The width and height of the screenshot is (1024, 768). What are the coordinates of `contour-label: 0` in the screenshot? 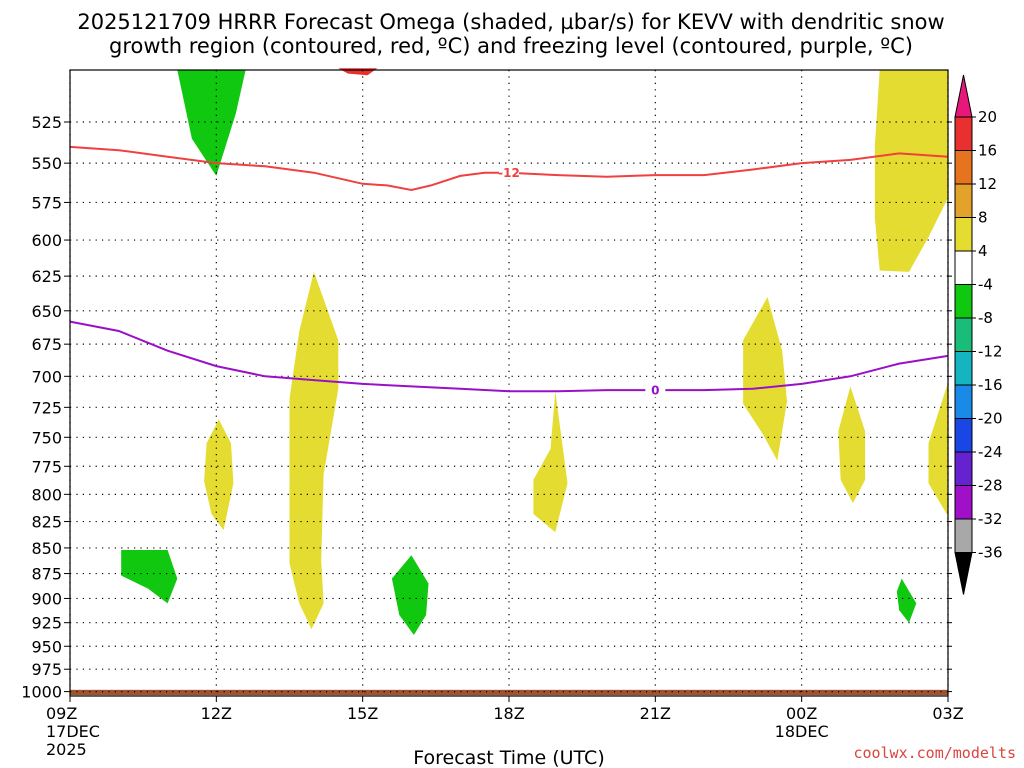 It's located at (655, 391).